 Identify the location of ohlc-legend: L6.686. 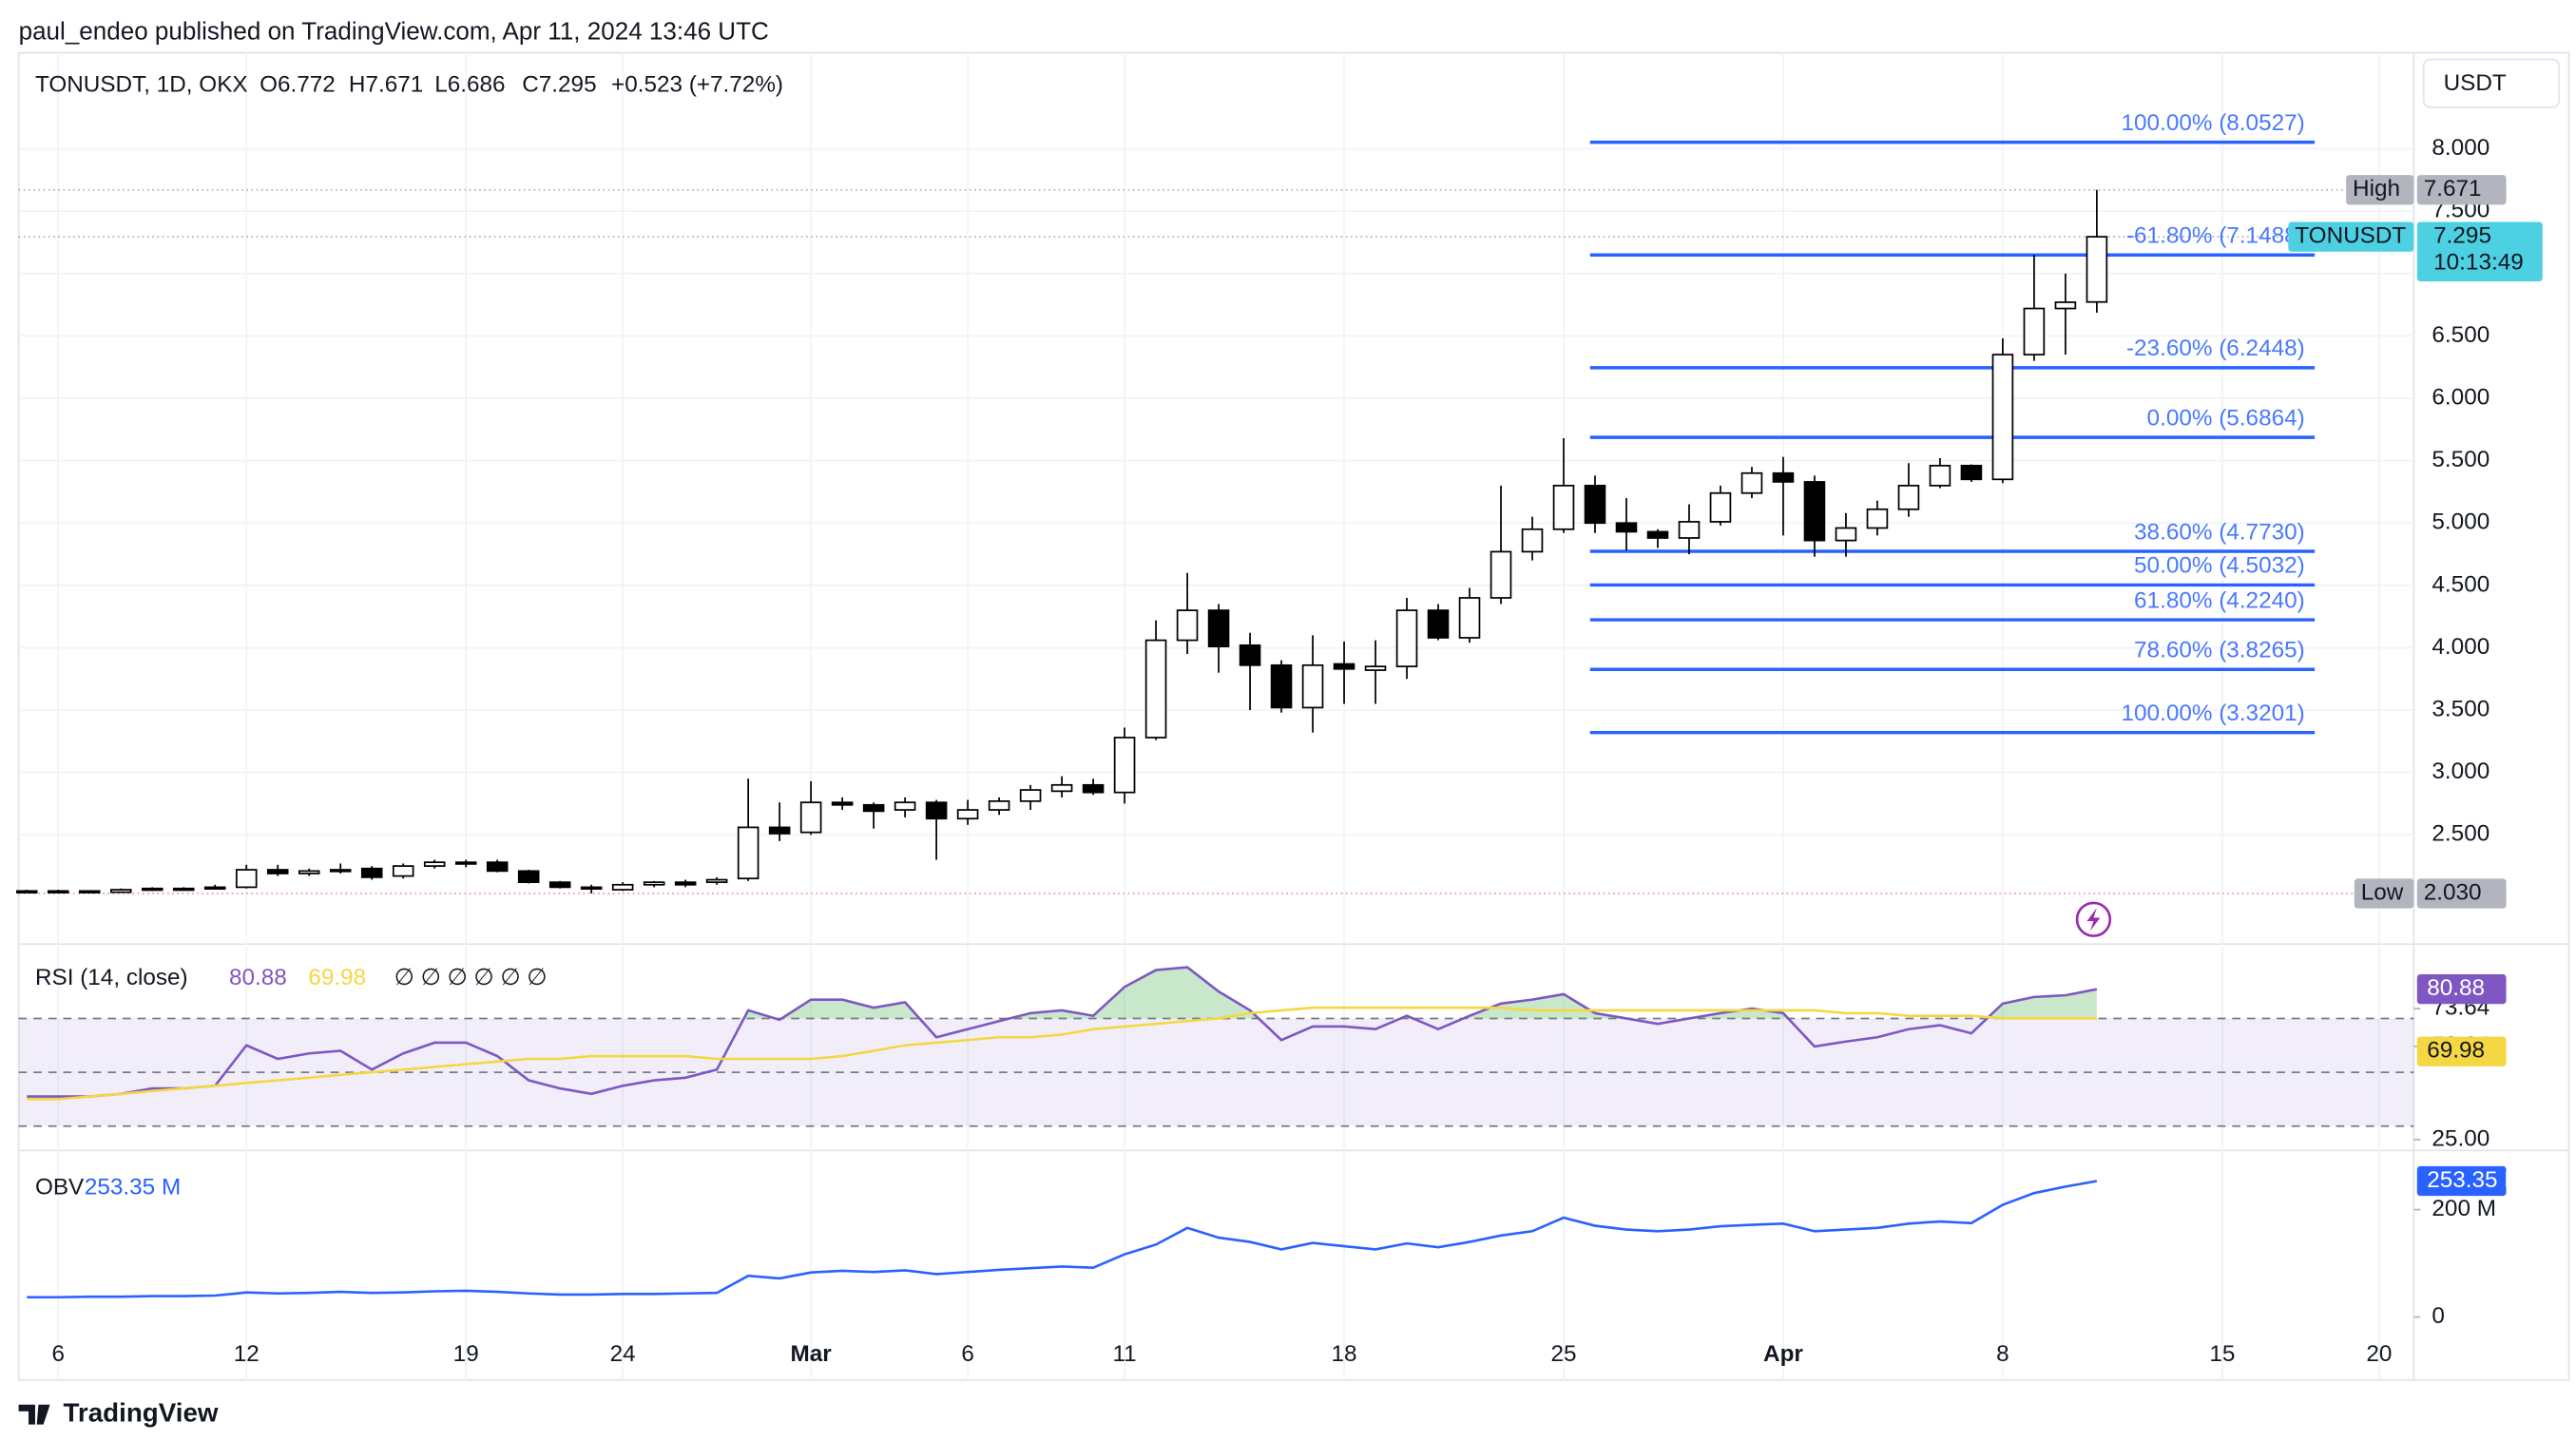
(469, 85).